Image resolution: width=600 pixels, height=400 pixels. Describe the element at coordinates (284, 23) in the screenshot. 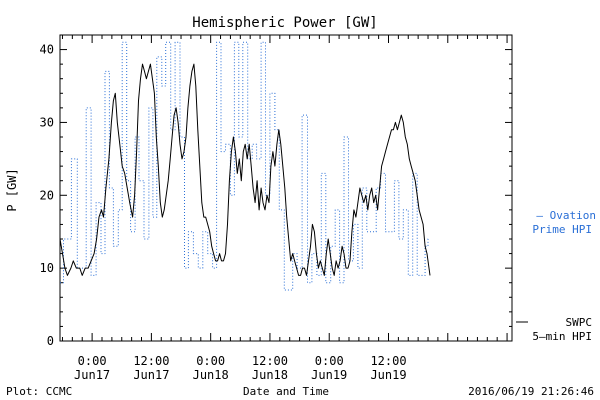

I see `chart-title: Hemispheric Power [GW]` at that location.